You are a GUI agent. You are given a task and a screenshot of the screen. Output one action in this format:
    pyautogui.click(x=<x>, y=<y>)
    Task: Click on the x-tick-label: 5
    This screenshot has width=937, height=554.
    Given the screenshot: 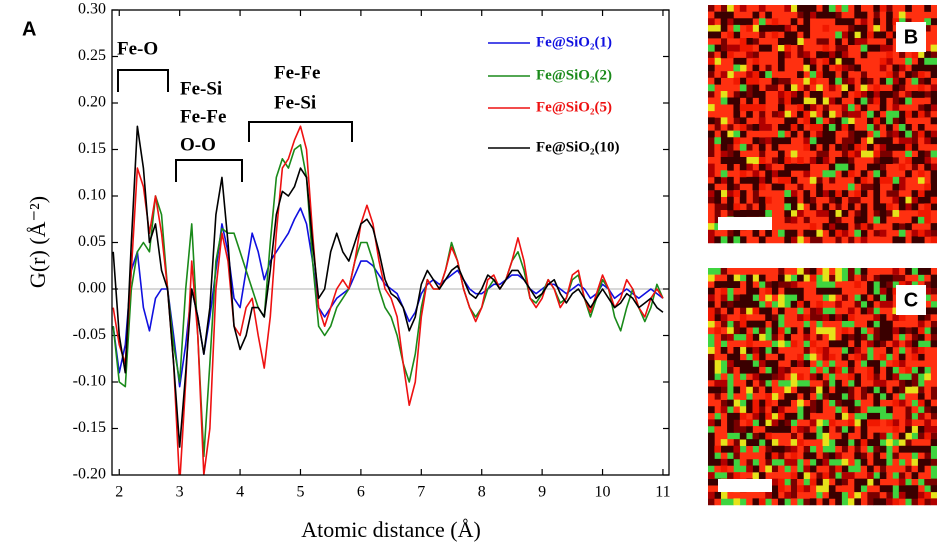 What is the action you would take?
    pyautogui.click(x=300, y=492)
    